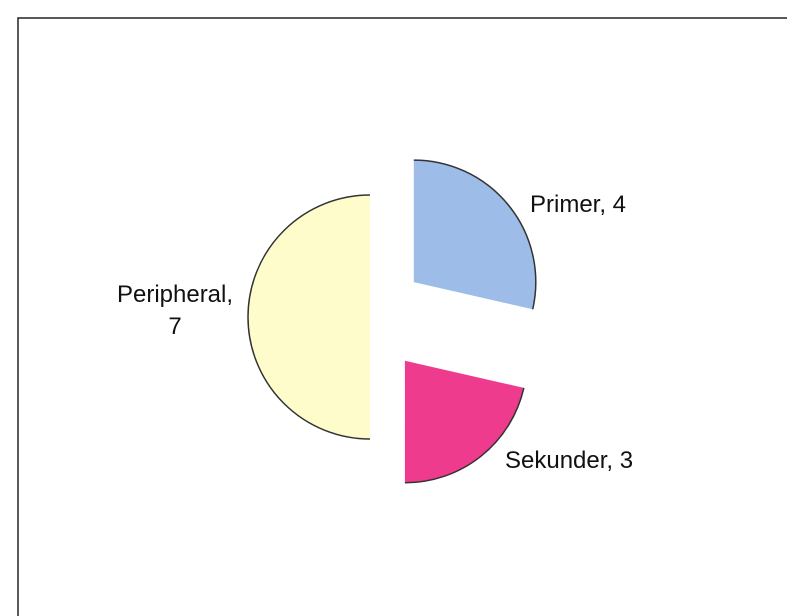 This screenshot has height=616, width=787. I want to click on data-label: Peripheral, 7, so click(175, 310).